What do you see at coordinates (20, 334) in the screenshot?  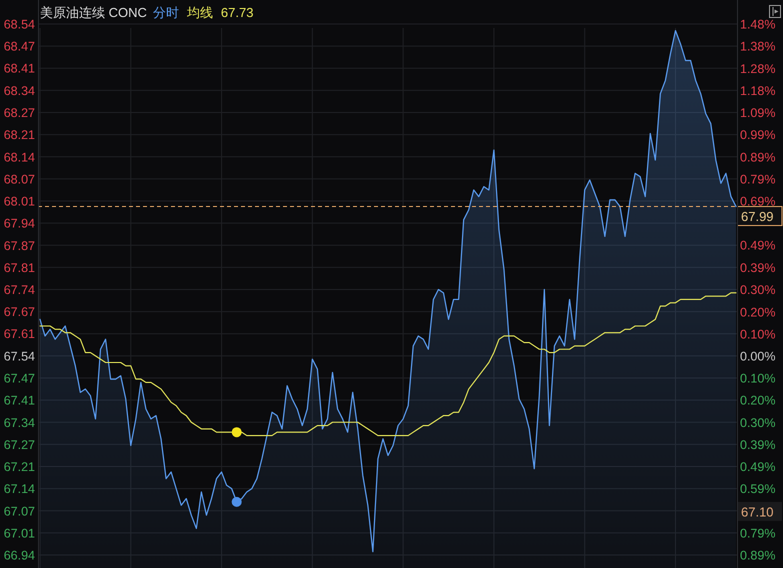 I see `y-tick-label: 67.61` at bounding box center [20, 334].